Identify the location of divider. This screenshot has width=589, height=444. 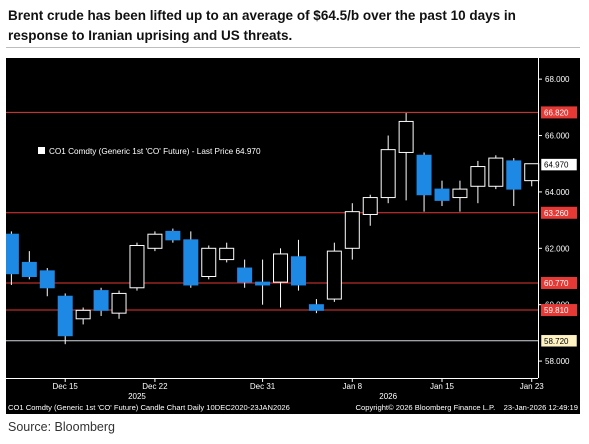
(293, 47).